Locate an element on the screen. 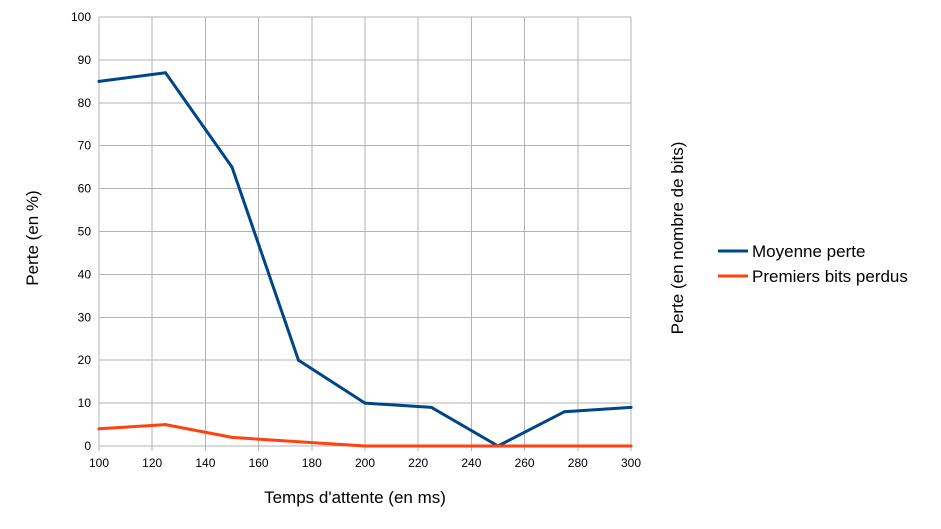 The image size is (941, 529). x-tick-label: 220 is located at coordinates (418, 463).